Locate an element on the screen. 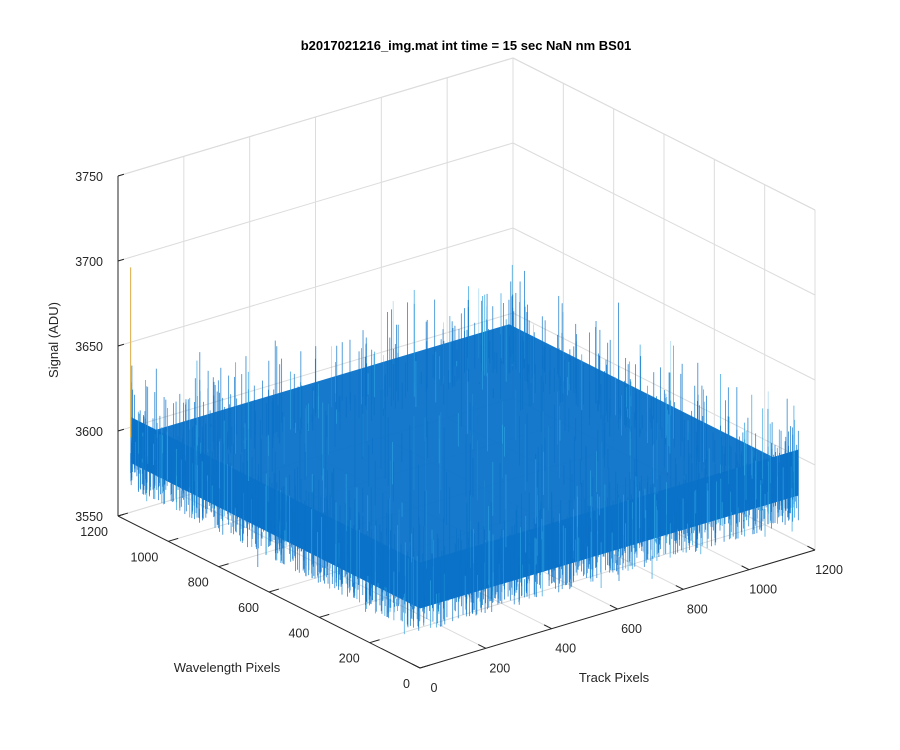  x-axis-label: Track Pixels is located at coordinates (614, 677).